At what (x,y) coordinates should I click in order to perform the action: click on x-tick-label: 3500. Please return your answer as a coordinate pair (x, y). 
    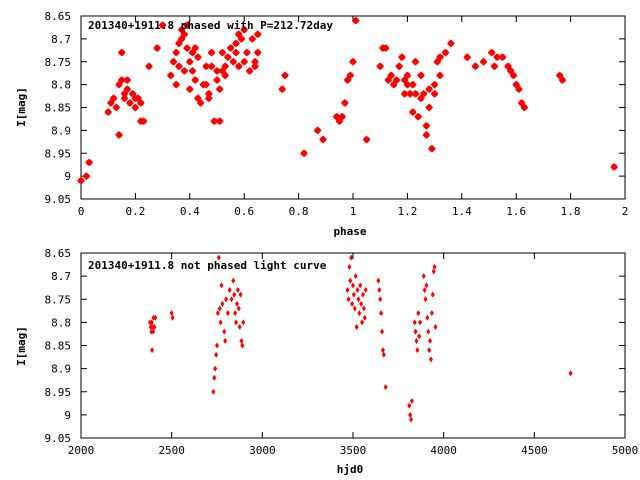
    Looking at the image, I should click on (353, 450).